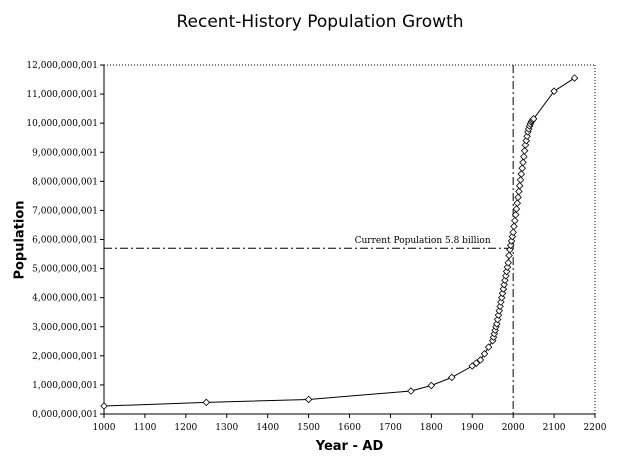 This screenshot has width=640, height=467. Describe the element at coordinates (104, 428) in the screenshot. I see `x-tick-label: 1000` at that location.